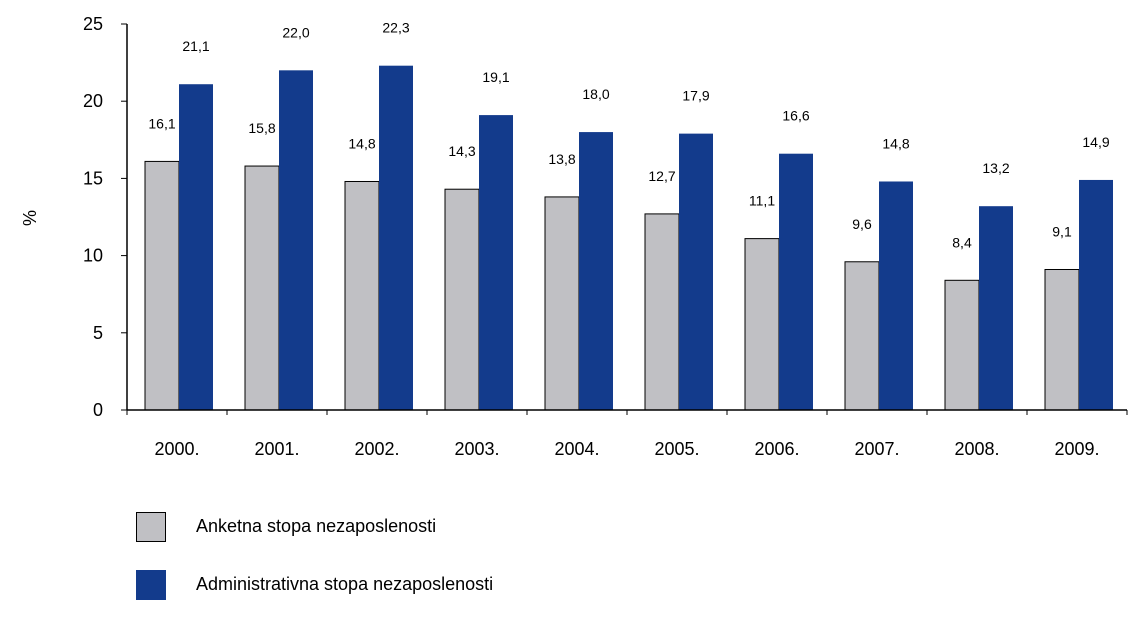 The image size is (1133, 628). Describe the element at coordinates (995, 168) in the screenshot. I see `data-label-administrativna-8: 13,2` at that location.